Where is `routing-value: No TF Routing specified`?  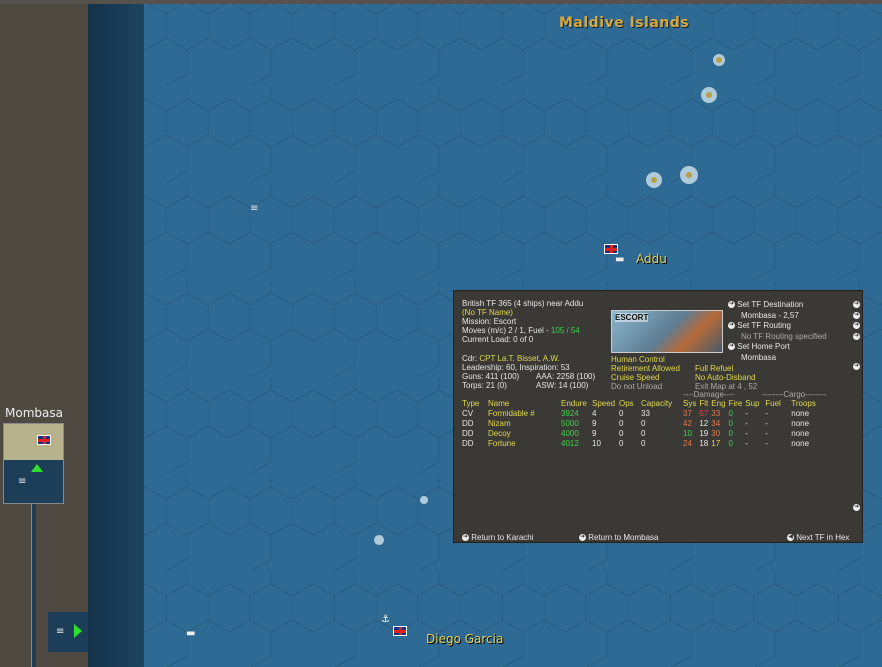 routing-value: No TF Routing specified is located at coordinates (784, 336).